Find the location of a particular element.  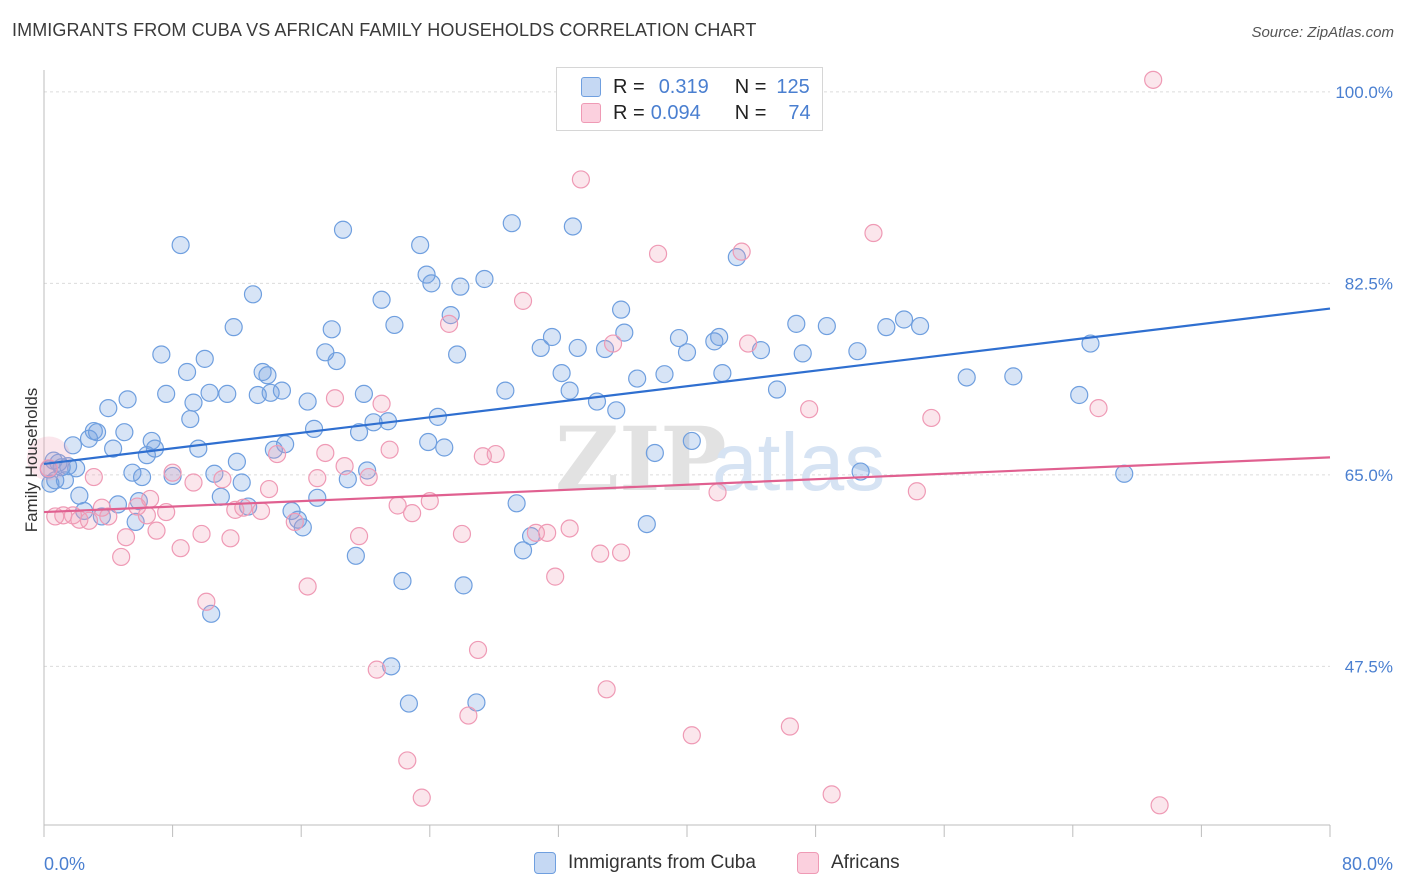

legend-item-cuba: Immigrants from Cuba is located at coordinates (645, 863).